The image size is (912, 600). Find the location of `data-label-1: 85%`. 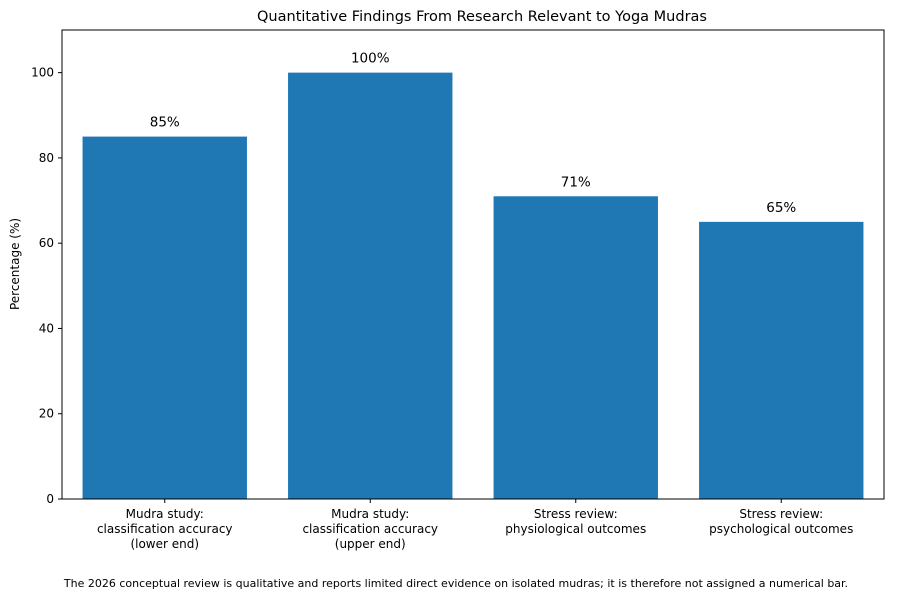

data-label-1: 85% is located at coordinates (165, 123).